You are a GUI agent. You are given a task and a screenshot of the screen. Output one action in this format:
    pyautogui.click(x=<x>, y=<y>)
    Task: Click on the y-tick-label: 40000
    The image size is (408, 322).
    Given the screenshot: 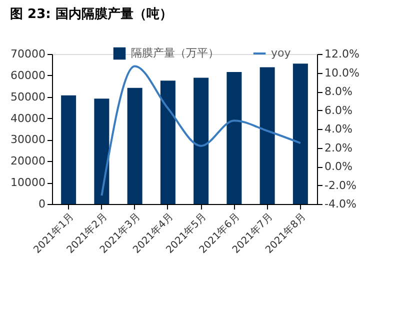 What is the action you would take?
    pyautogui.click(x=28, y=118)
    